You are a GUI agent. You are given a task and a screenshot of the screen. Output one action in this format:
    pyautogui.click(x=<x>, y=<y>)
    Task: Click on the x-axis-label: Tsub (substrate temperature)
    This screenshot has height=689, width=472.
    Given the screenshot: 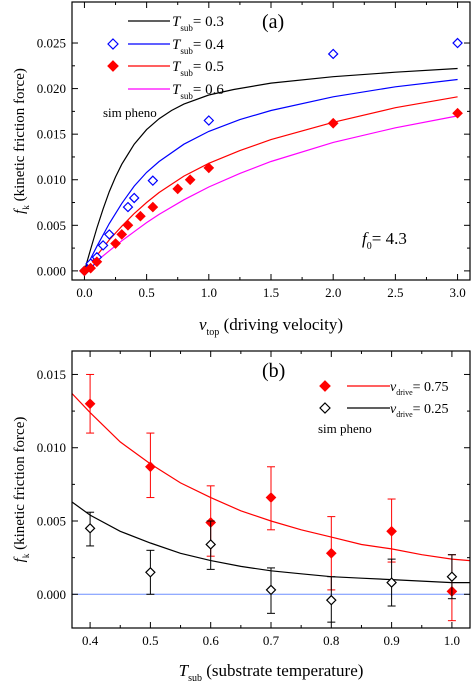 What is the action you would take?
    pyautogui.click(x=271, y=672)
    